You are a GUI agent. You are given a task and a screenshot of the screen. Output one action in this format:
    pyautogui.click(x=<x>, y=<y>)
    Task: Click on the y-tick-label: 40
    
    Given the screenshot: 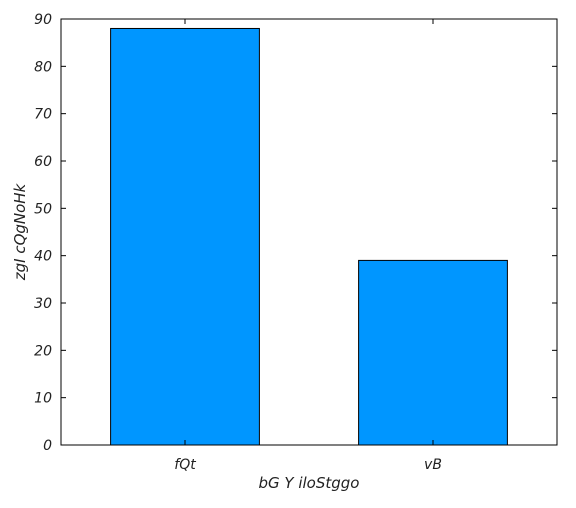 What is the action you would take?
    pyautogui.click(x=43, y=257)
    